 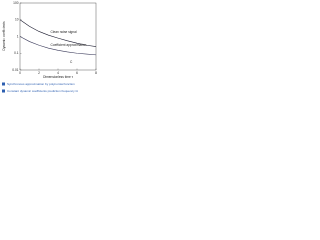 What do you see at coordinates (69, 45) in the screenshot?
I see `series-label: Coefficient approximation` at bounding box center [69, 45].